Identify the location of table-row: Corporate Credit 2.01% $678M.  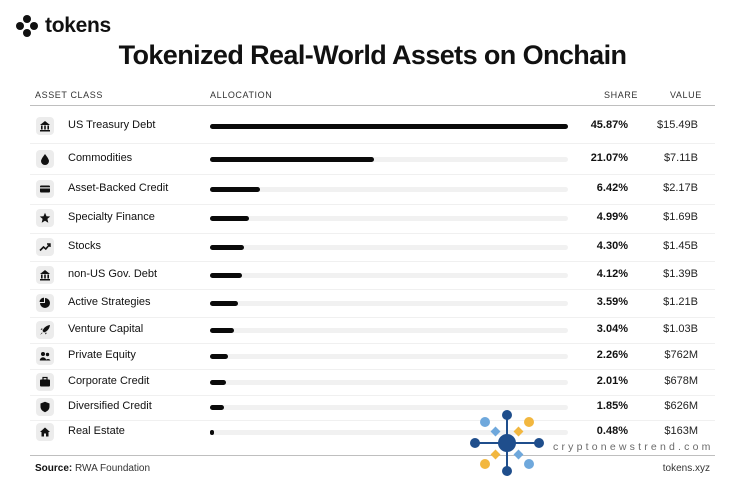
(372, 384).